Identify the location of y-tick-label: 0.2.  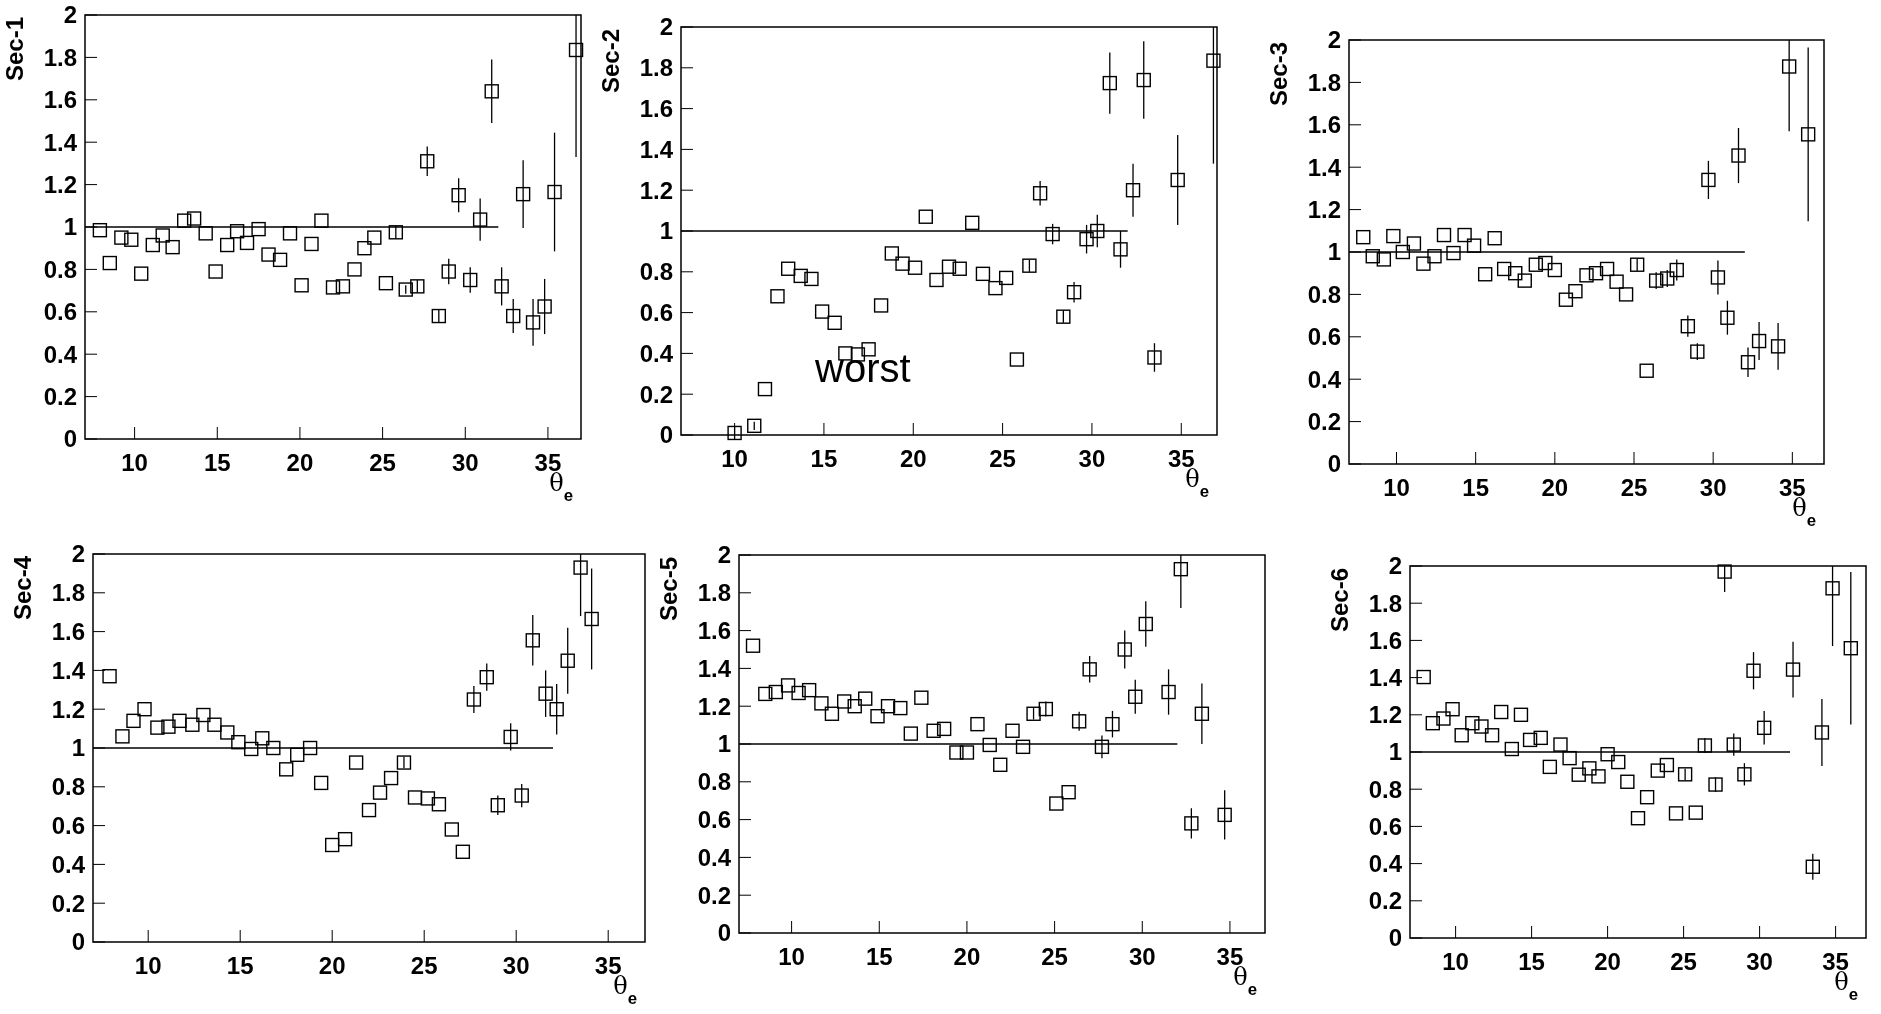
(656, 394).